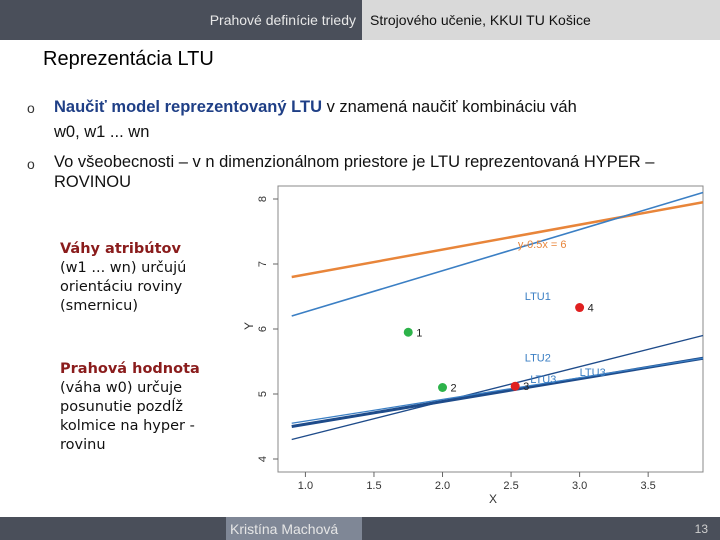 The image size is (720, 540). I want to click on weights-heading: Váhy atribútov, so click(120, 249).